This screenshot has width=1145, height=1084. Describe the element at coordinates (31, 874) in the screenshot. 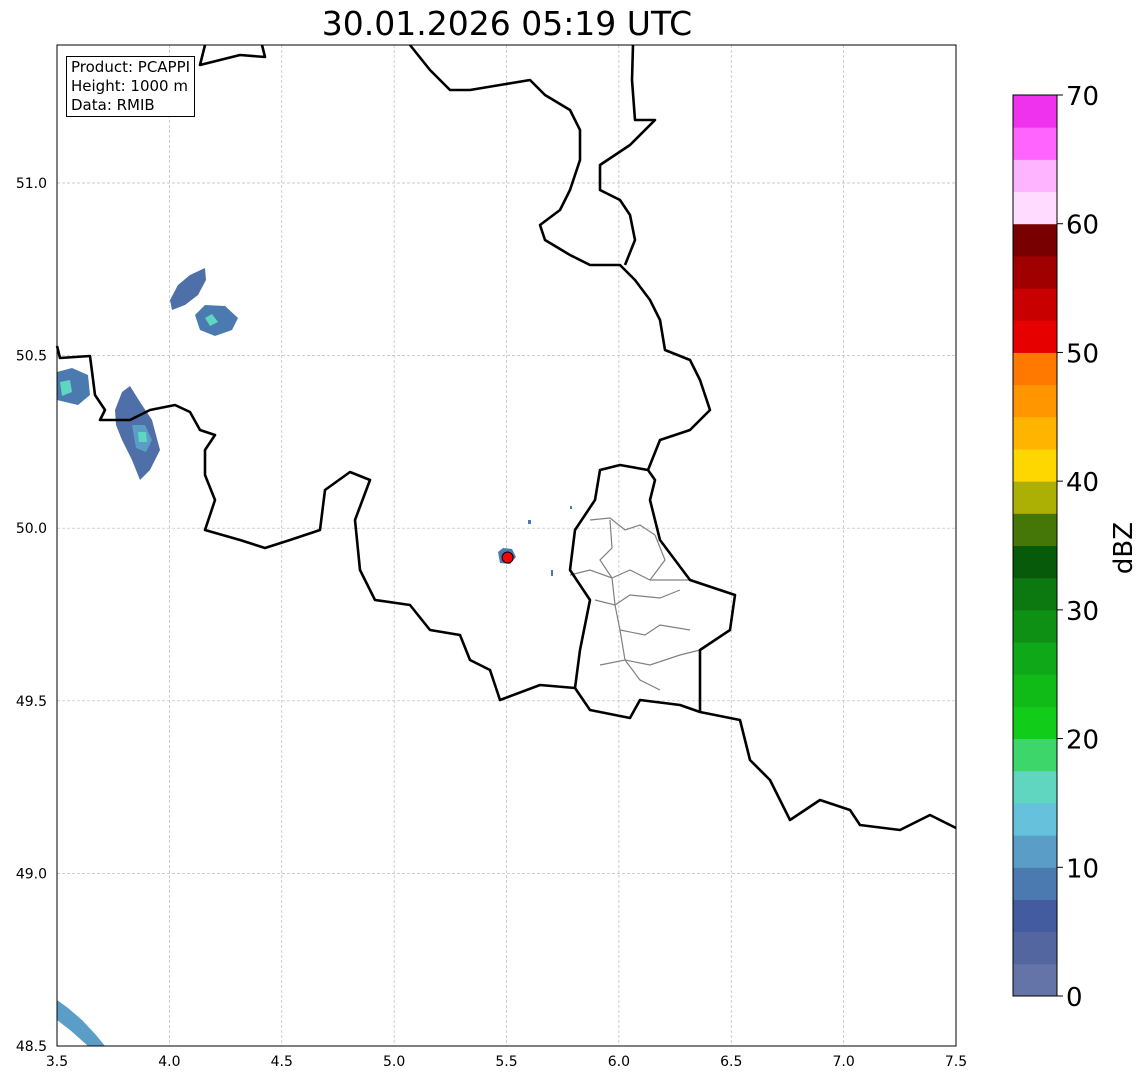

I see `y-tick-label: 49.0` at that location.